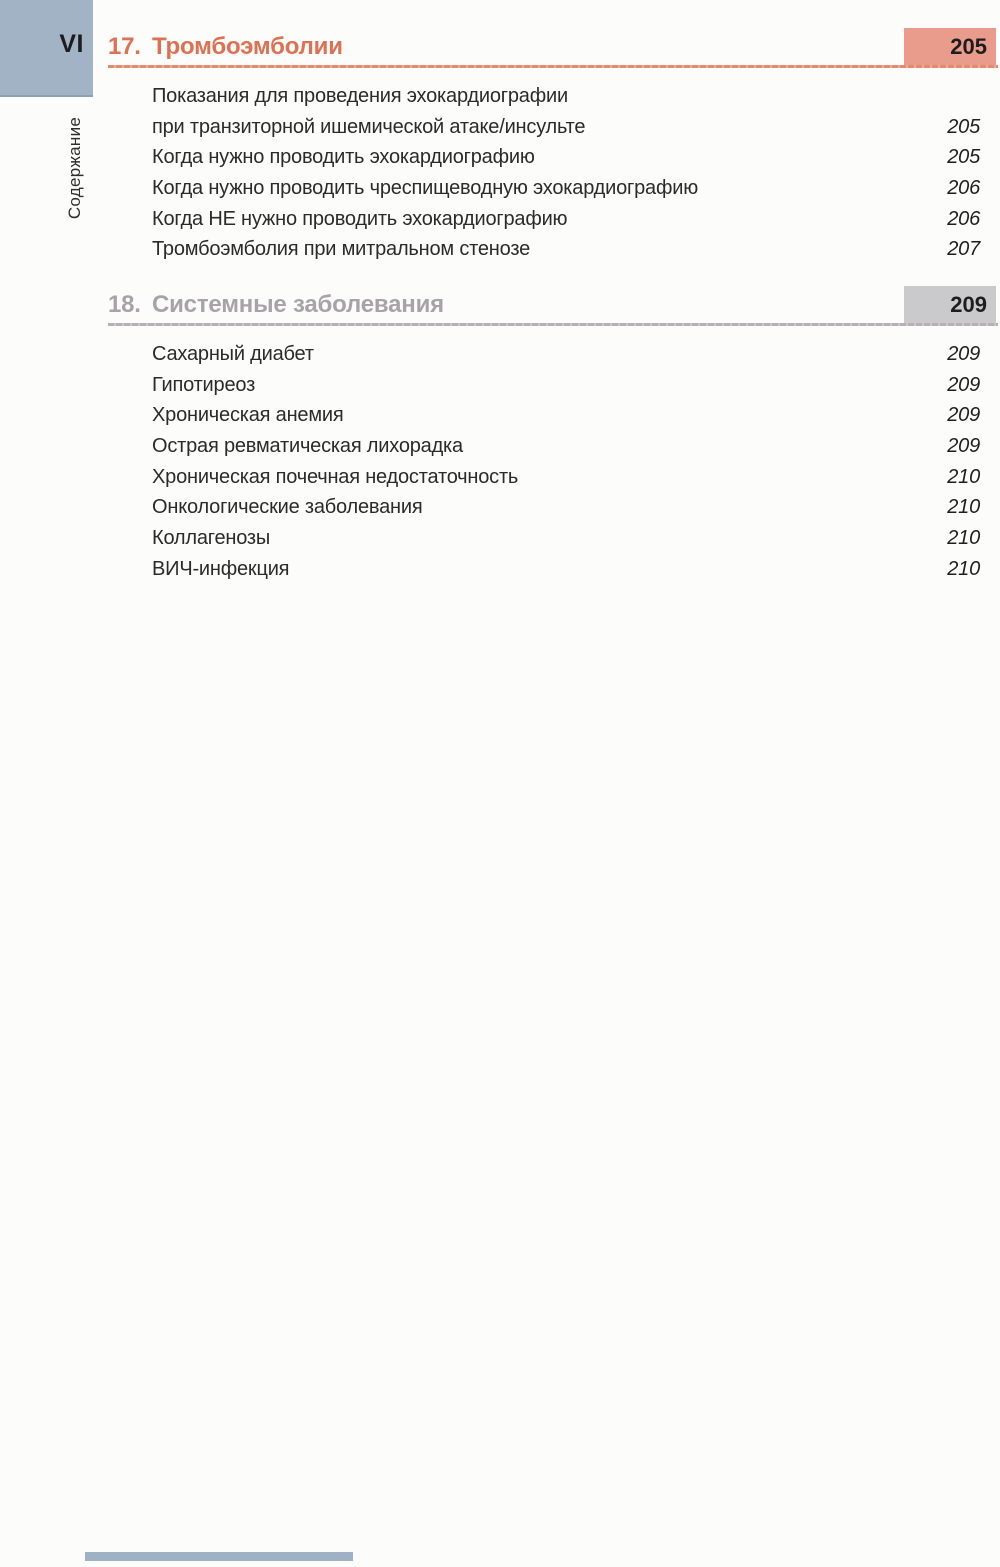 This screenshot has height=1567, width=1000. What do you see at coordinates (360, 218) in the screenshot?
I see `toc-entry-label: Когда НЕ нужно проводить эхокардиографию` at bounding box center [360, 218].